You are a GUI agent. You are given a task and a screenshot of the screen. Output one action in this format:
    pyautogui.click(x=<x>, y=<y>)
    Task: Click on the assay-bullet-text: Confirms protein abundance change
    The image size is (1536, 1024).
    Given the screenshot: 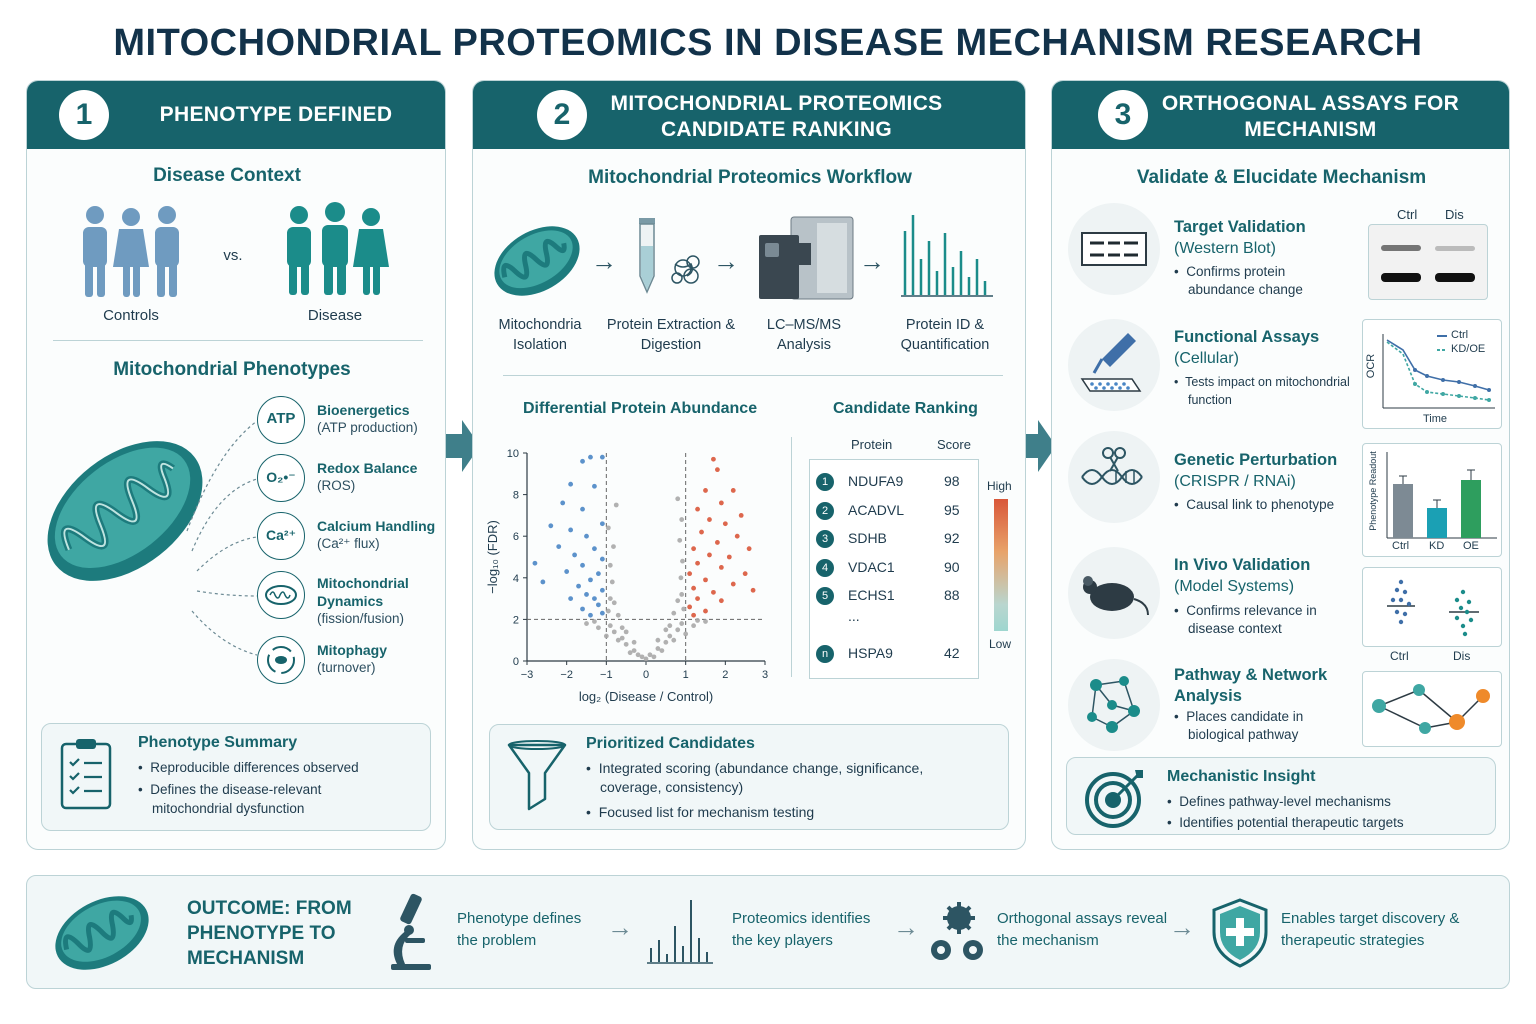 What is the action you would take?
    pyautogui.click(x=1244, y=280)
    